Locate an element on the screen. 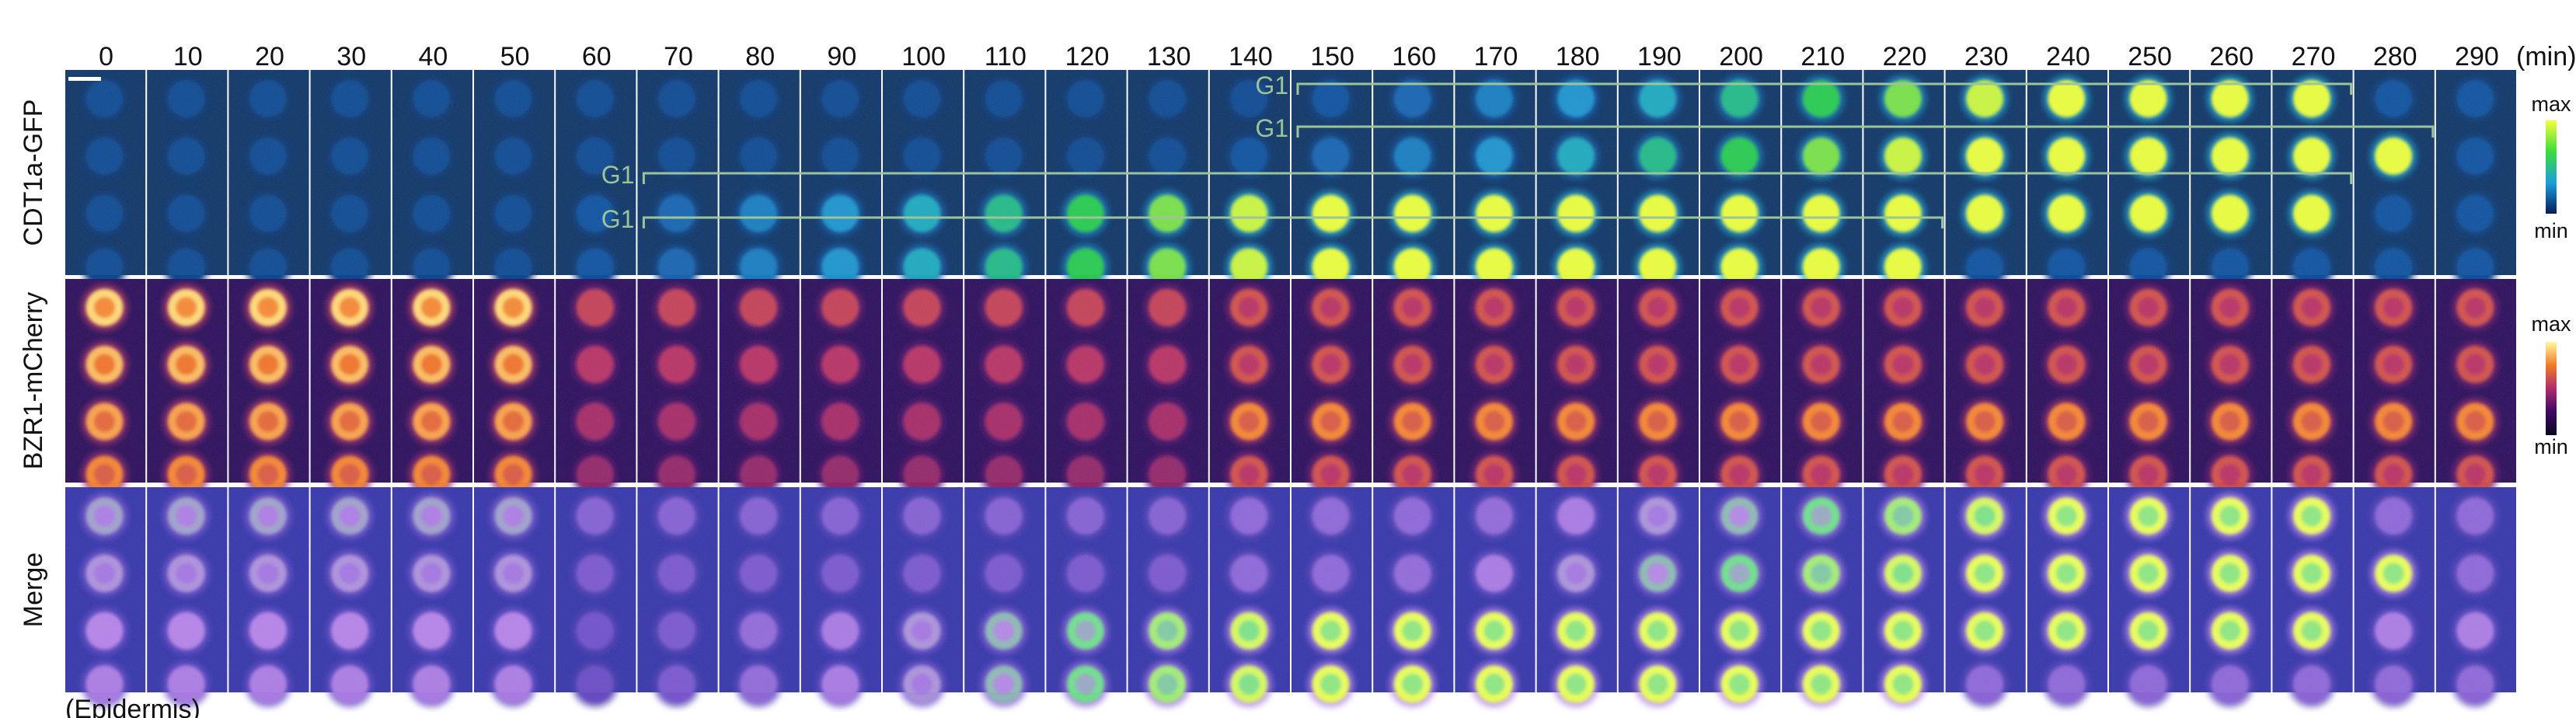  time-label-70: 70 is located at coordinates (678, 57).